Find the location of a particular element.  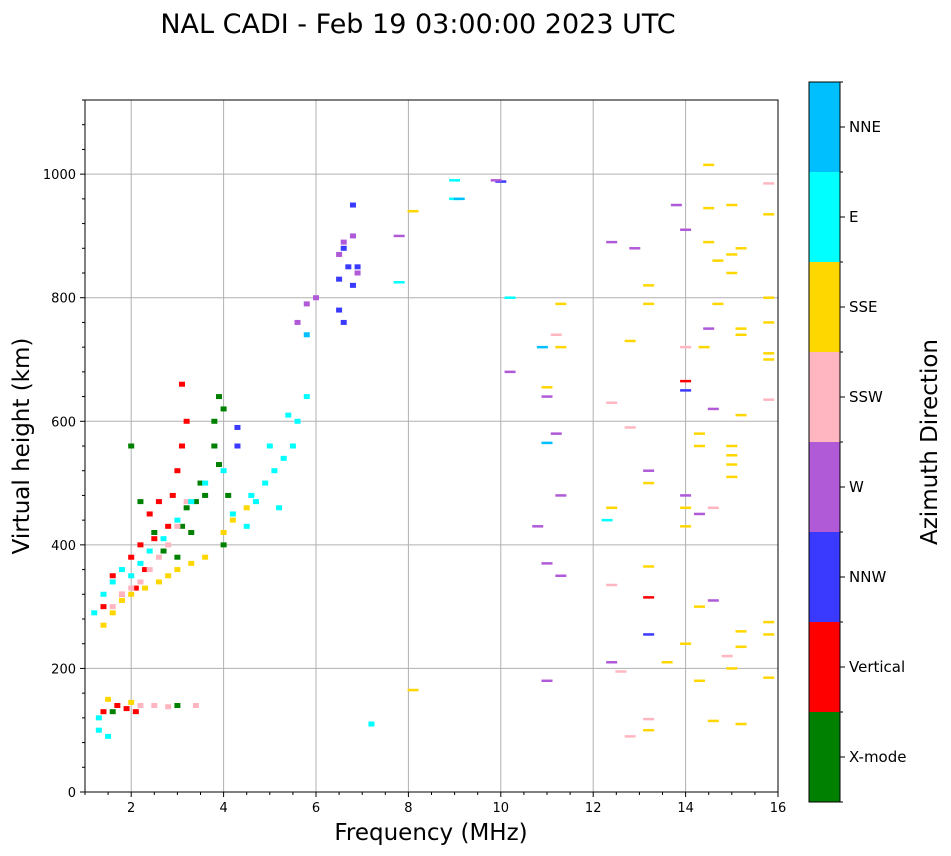

x-axis-label: Frequency (MHz) is located at coordinates (430, 833).